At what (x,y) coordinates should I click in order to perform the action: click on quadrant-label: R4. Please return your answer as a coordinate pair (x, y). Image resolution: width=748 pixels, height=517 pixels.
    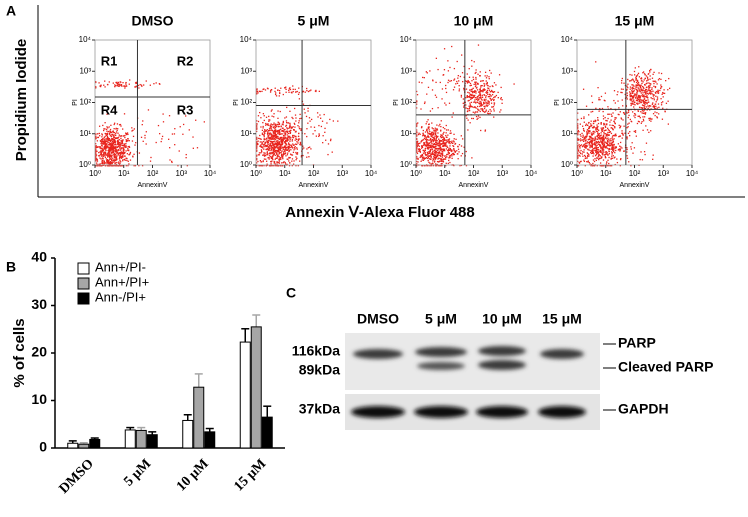
    Looking at the image, I should click on (109, 109).